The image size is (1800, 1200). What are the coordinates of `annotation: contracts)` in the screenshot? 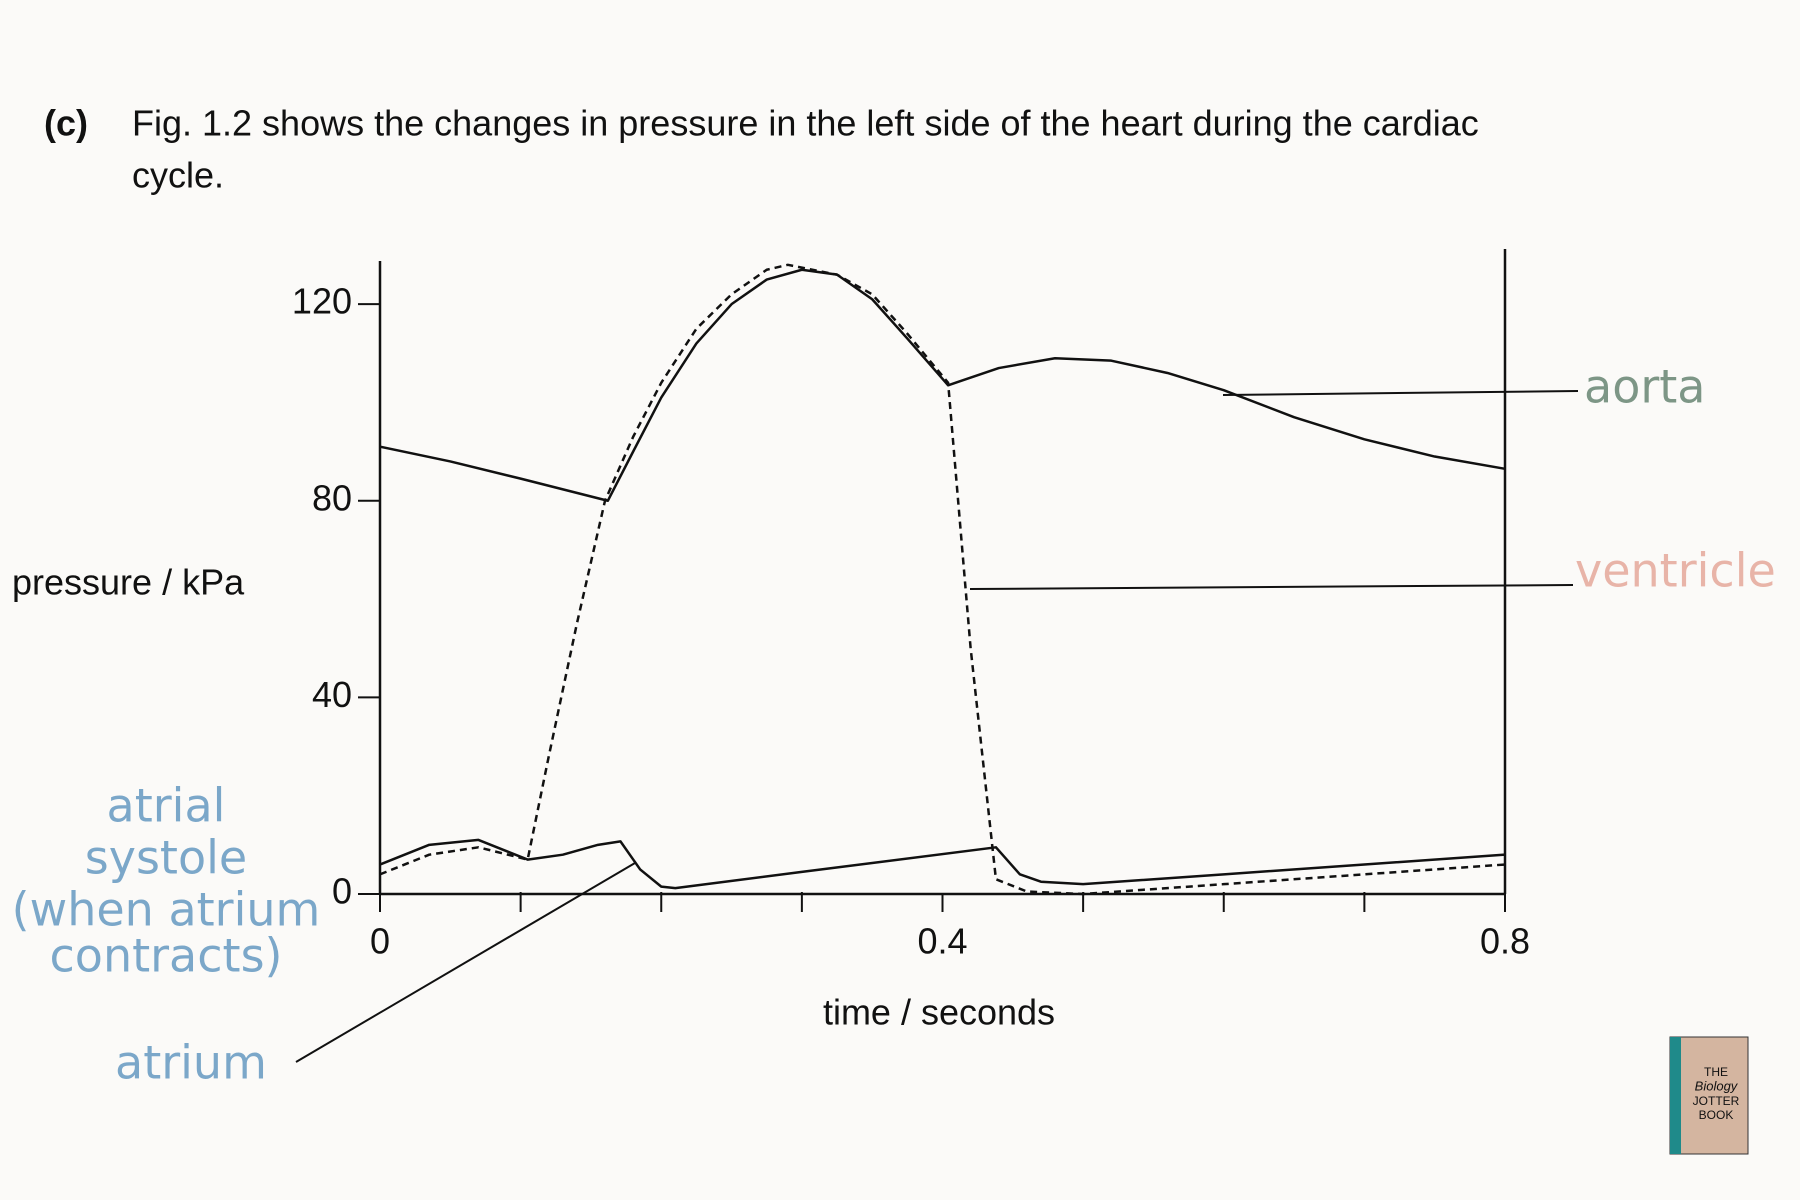 It's located at (166, 956).